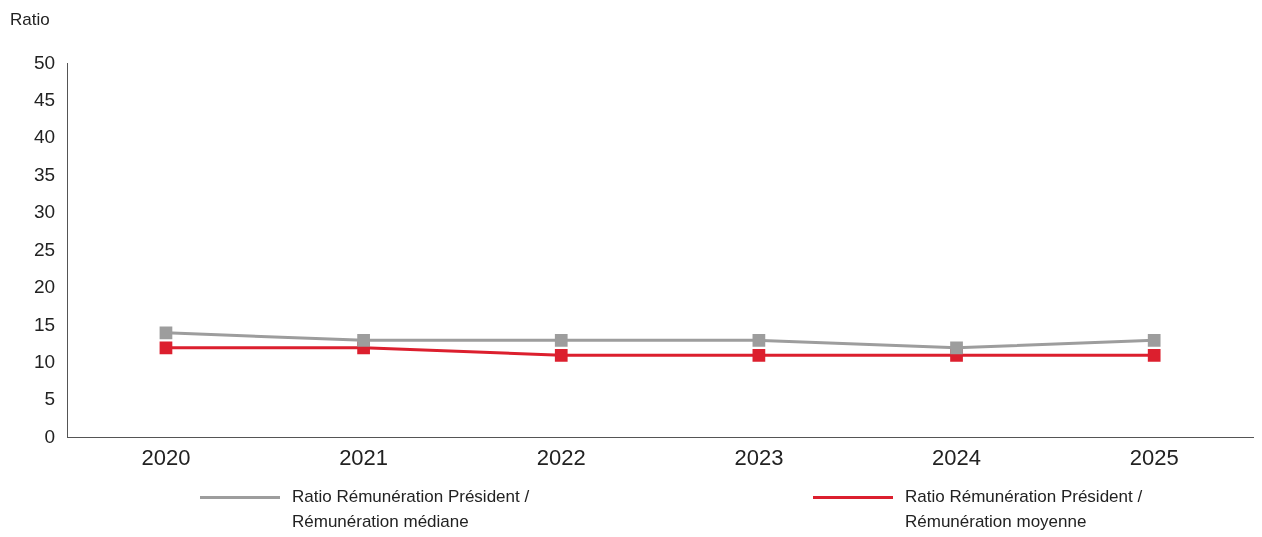 Image resolution: width=1262 pixels, height=537 pixels. Describe the element at coordinates (411, 509) in the screenshot. I see `legend-label: Ratio Rémunération Président / Rémunération médiane` at that location.